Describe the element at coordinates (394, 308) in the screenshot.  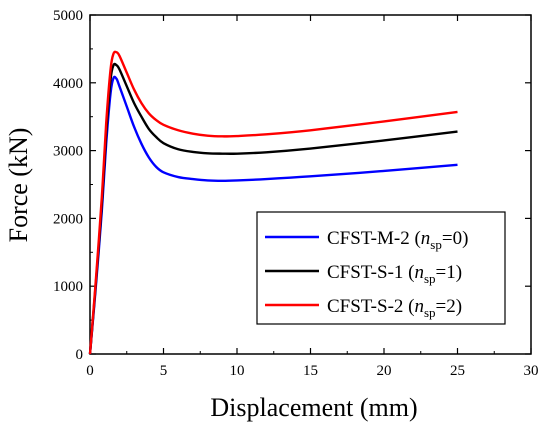
I see `legend-label-2: CFST-S-2 (nsp=2)` at that location.